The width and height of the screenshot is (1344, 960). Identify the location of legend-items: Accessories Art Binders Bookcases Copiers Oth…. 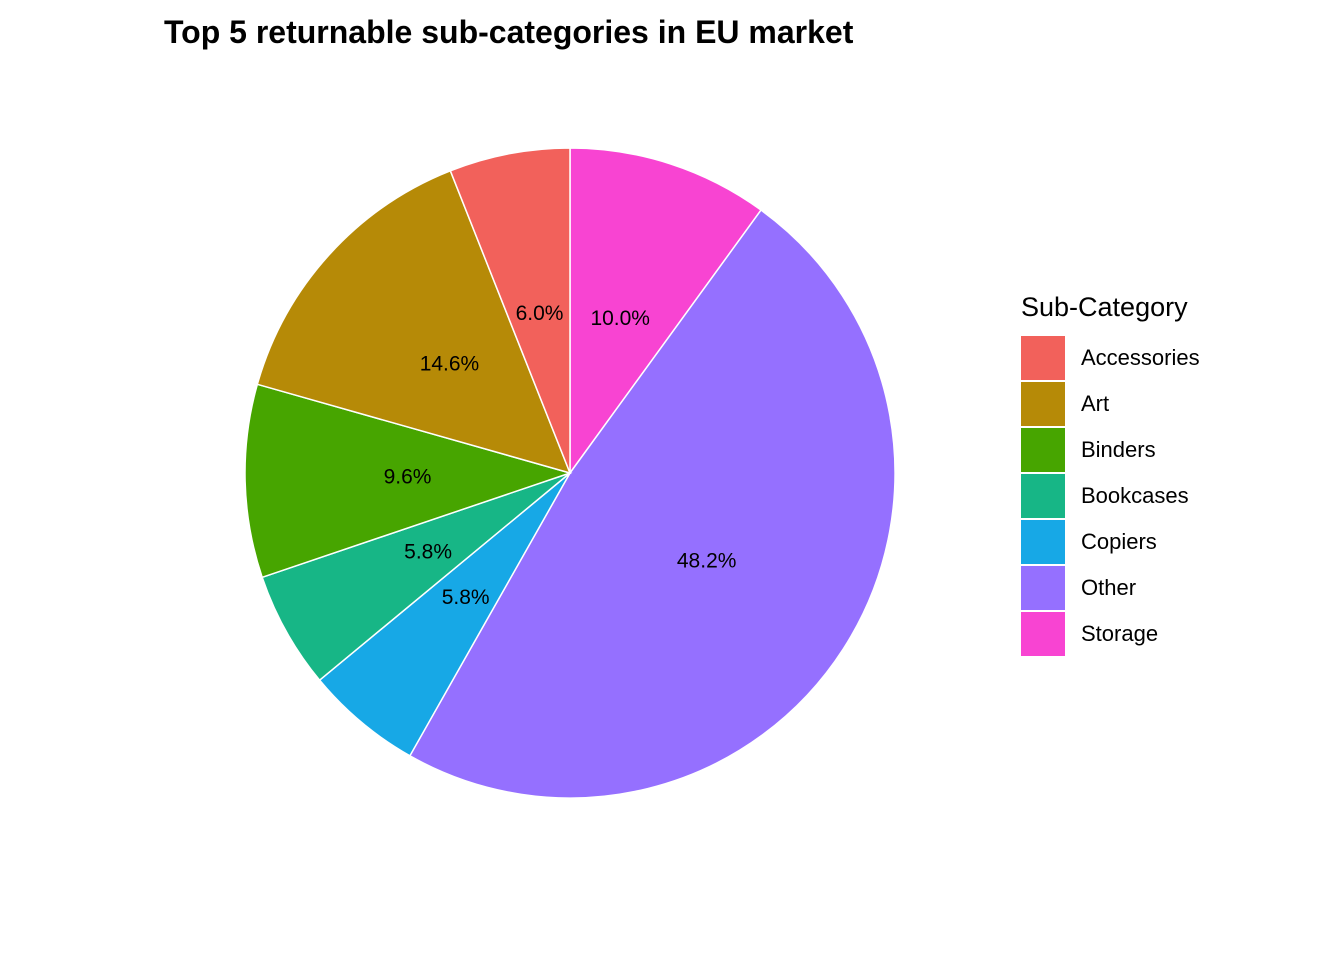
(1110, 496).